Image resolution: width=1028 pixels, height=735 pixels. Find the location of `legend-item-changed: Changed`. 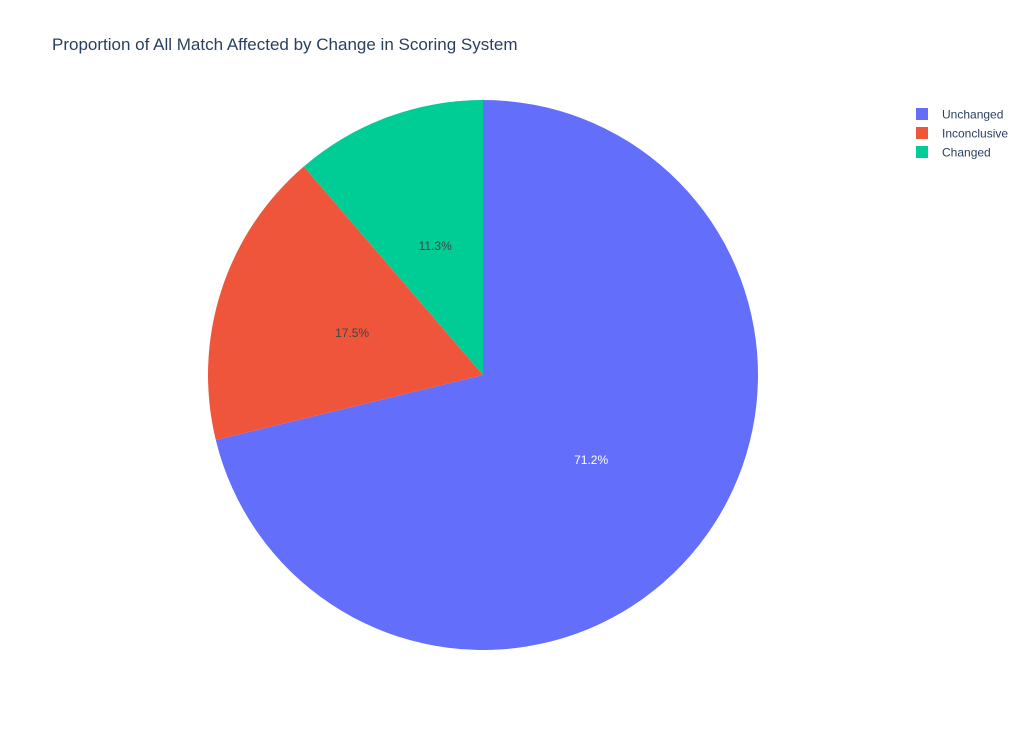

legend-item-changed: Changed is located at coordinates (953, 153).